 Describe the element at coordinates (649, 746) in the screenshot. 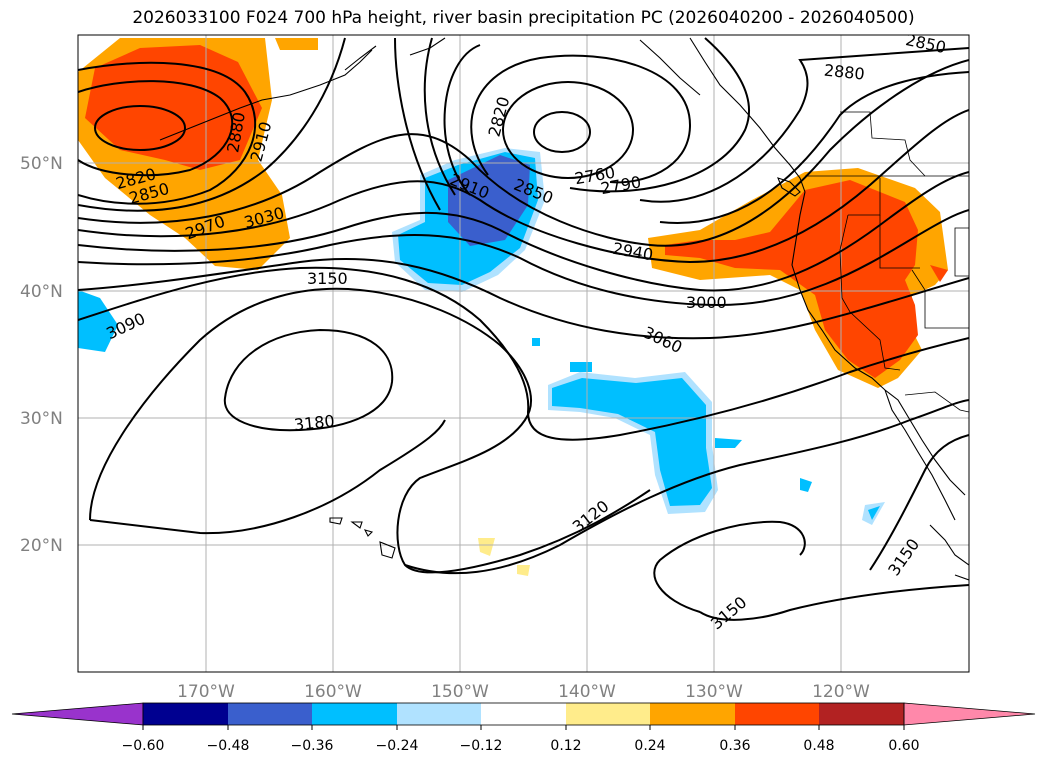

I see `colorbar-tick-label: 0.24` at that location.